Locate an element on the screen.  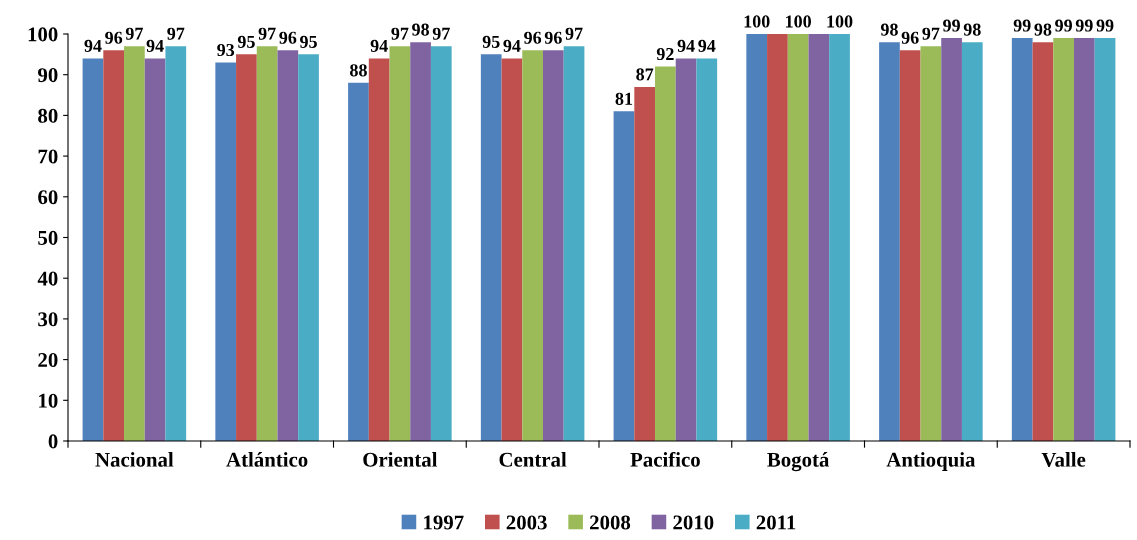
x-tick-label: Bogotá is located at coordinates (798, 462).